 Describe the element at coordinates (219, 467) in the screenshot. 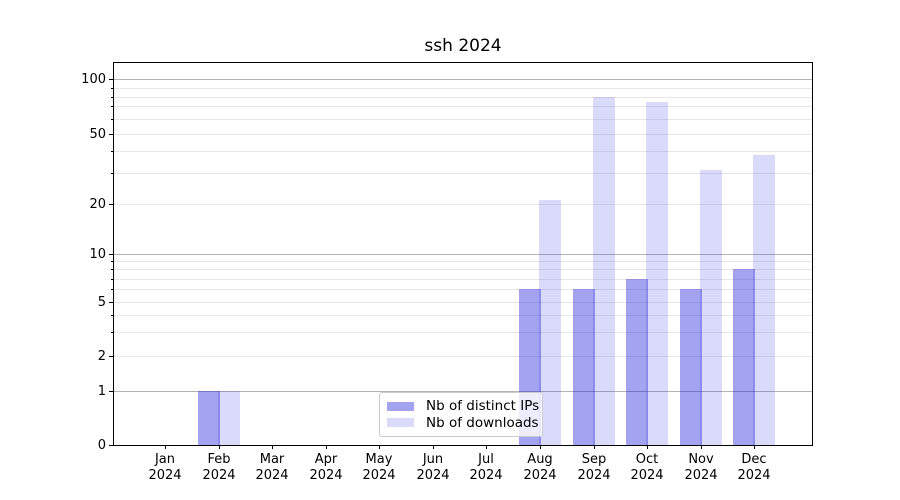

I see `xtick-label-feb: Feb 2024` at that location.